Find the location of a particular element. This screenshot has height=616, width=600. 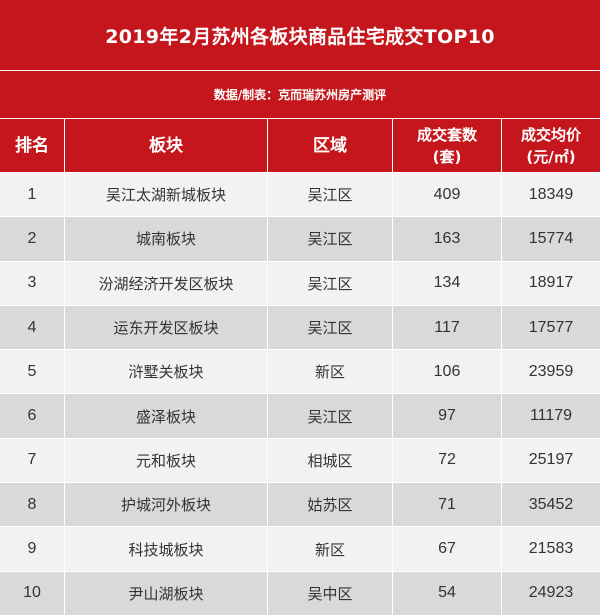

cell-deals: 72 is located at coordinates (447, 460).